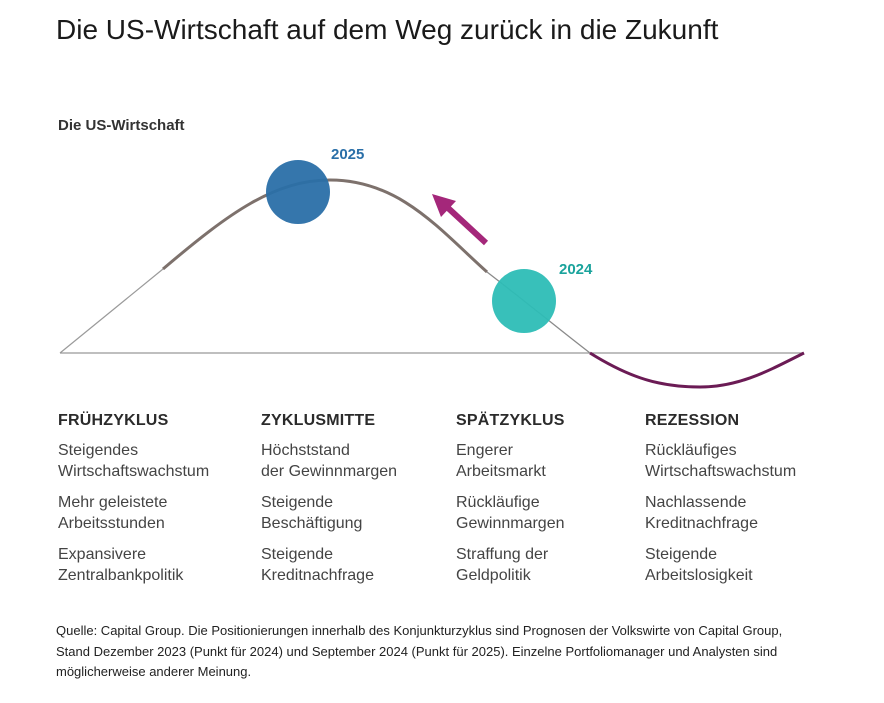 The image size is (884, 703). Describe the element at coordinates (510, 420) in the screenshot. I see `phase-heading: SPÄTZYKLUS` at that location.